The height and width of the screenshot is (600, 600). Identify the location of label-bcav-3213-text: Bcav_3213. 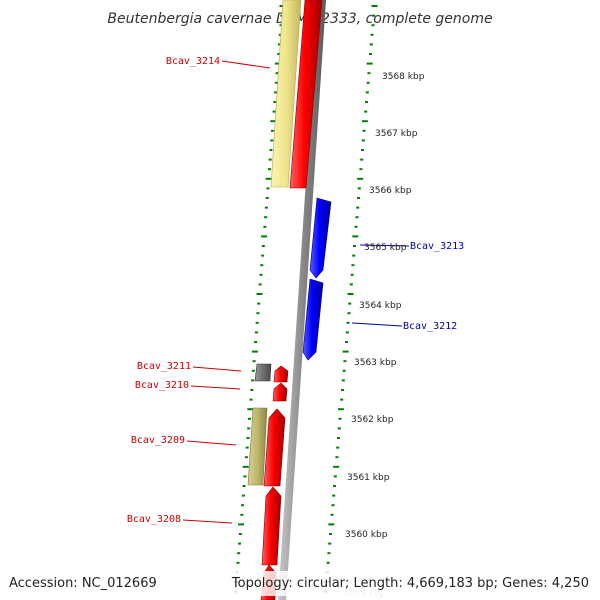
(437, 246).